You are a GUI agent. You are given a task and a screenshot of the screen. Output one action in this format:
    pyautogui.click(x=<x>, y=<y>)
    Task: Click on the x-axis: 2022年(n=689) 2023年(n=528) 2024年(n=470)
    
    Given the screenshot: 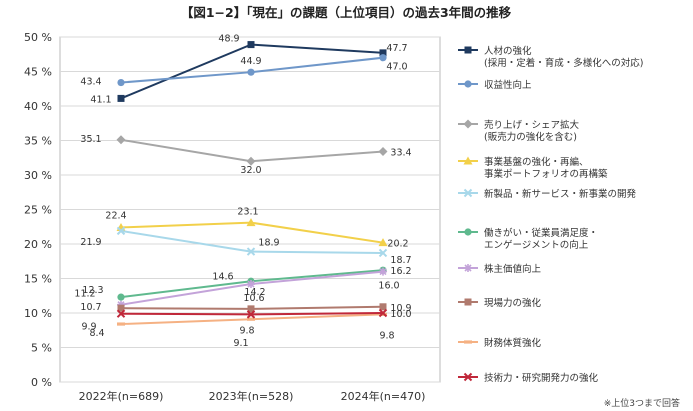 What is the action you would take?
    pyautogui.click(x=252, y=396)
    